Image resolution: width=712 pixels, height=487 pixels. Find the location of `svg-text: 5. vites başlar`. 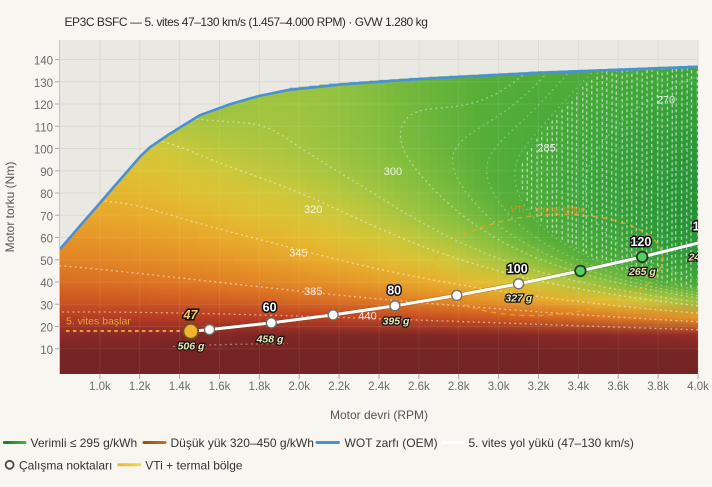

svg-text: 5. vites başlar is located at coordinates (98, 322).